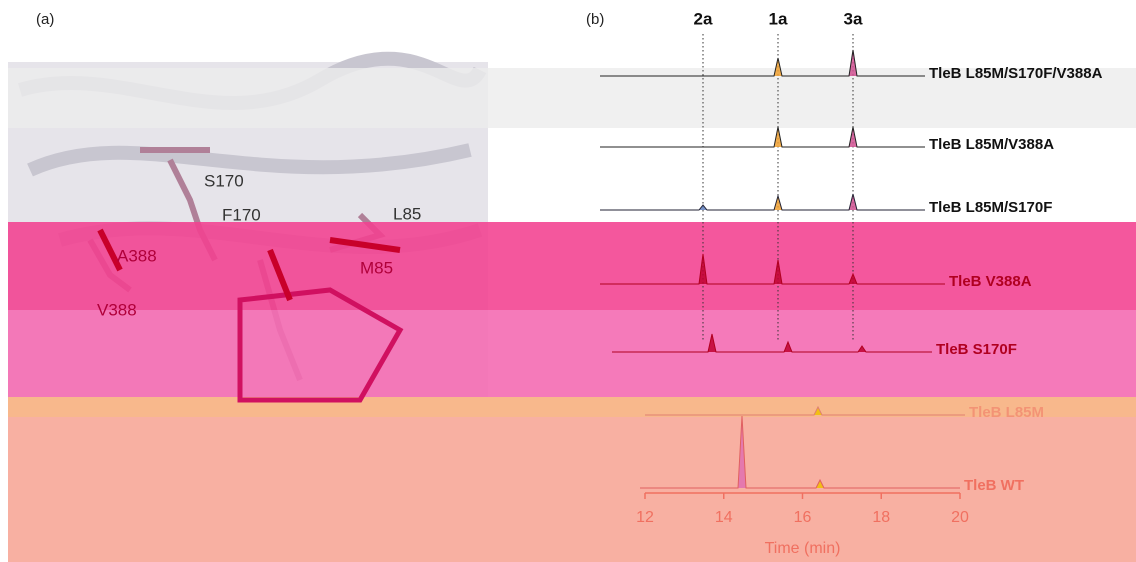  I want to click on x-tick-label: 14, so click(724, 517).